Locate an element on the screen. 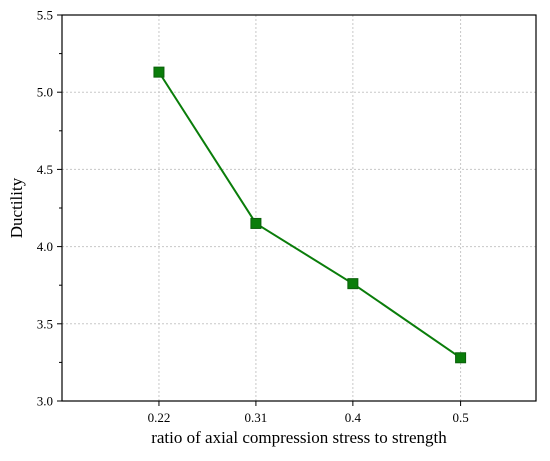 This screenshot has width=550, height=461. y-tick-label: 3.5 is located at coordinates (45, 323).